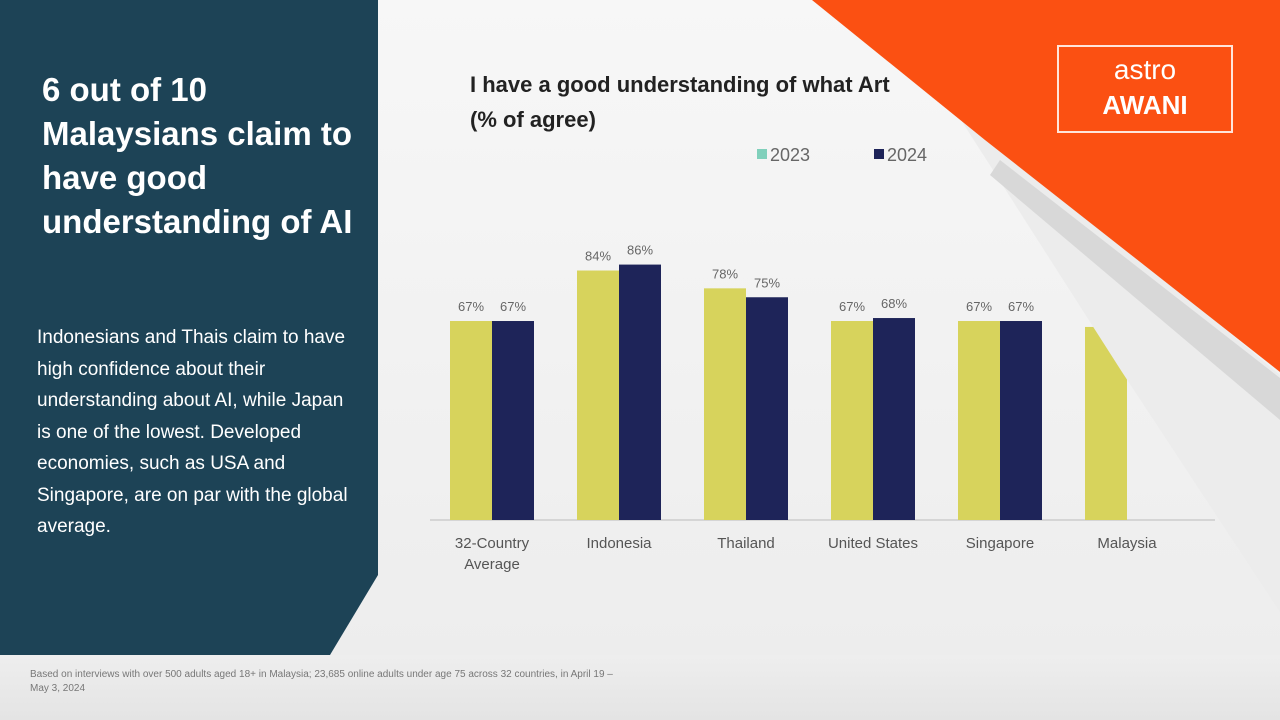 The height and width of the screenshot is (720, 1280). Describe the element at coordinates (619, 543) in the screenshot. I see `x-tick-label: Indonesia` at that location.